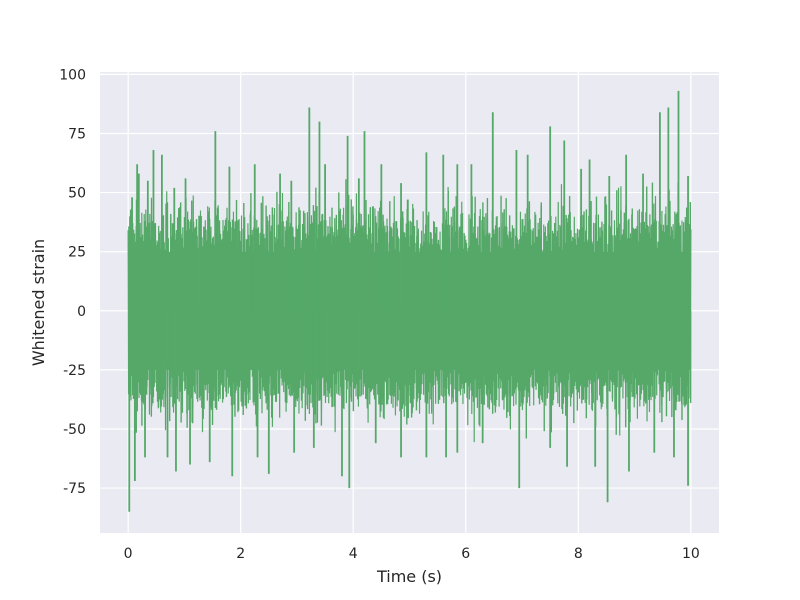 This screenshot has width=800, height=600. I want to click on x-tick-labels: 0 2 4 6 8 10, so click(412, 554).